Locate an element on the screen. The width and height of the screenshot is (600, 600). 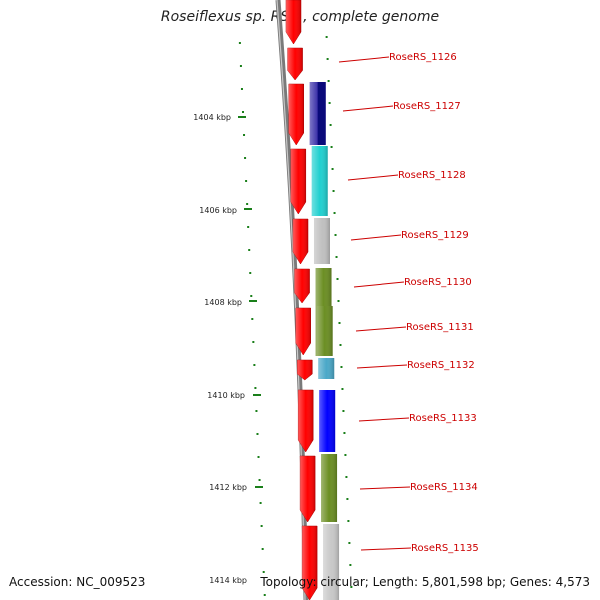
gene-label: RoseRS_1132 is located at coordinates (441, 365).